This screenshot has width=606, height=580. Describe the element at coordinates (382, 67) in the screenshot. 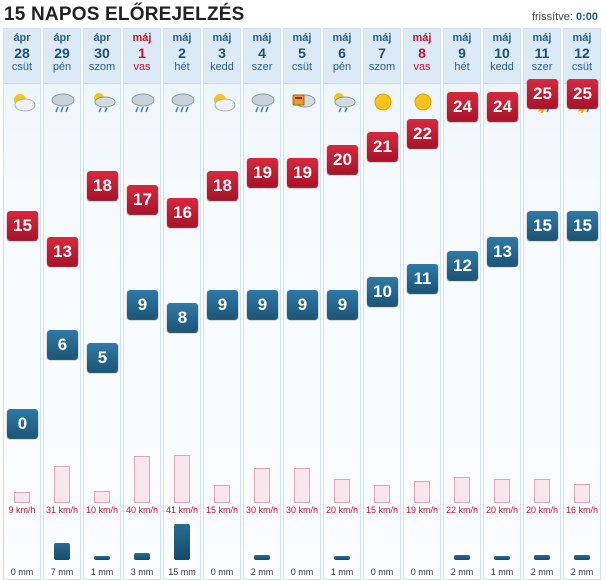

I see `weekday-label: szom` at that location.